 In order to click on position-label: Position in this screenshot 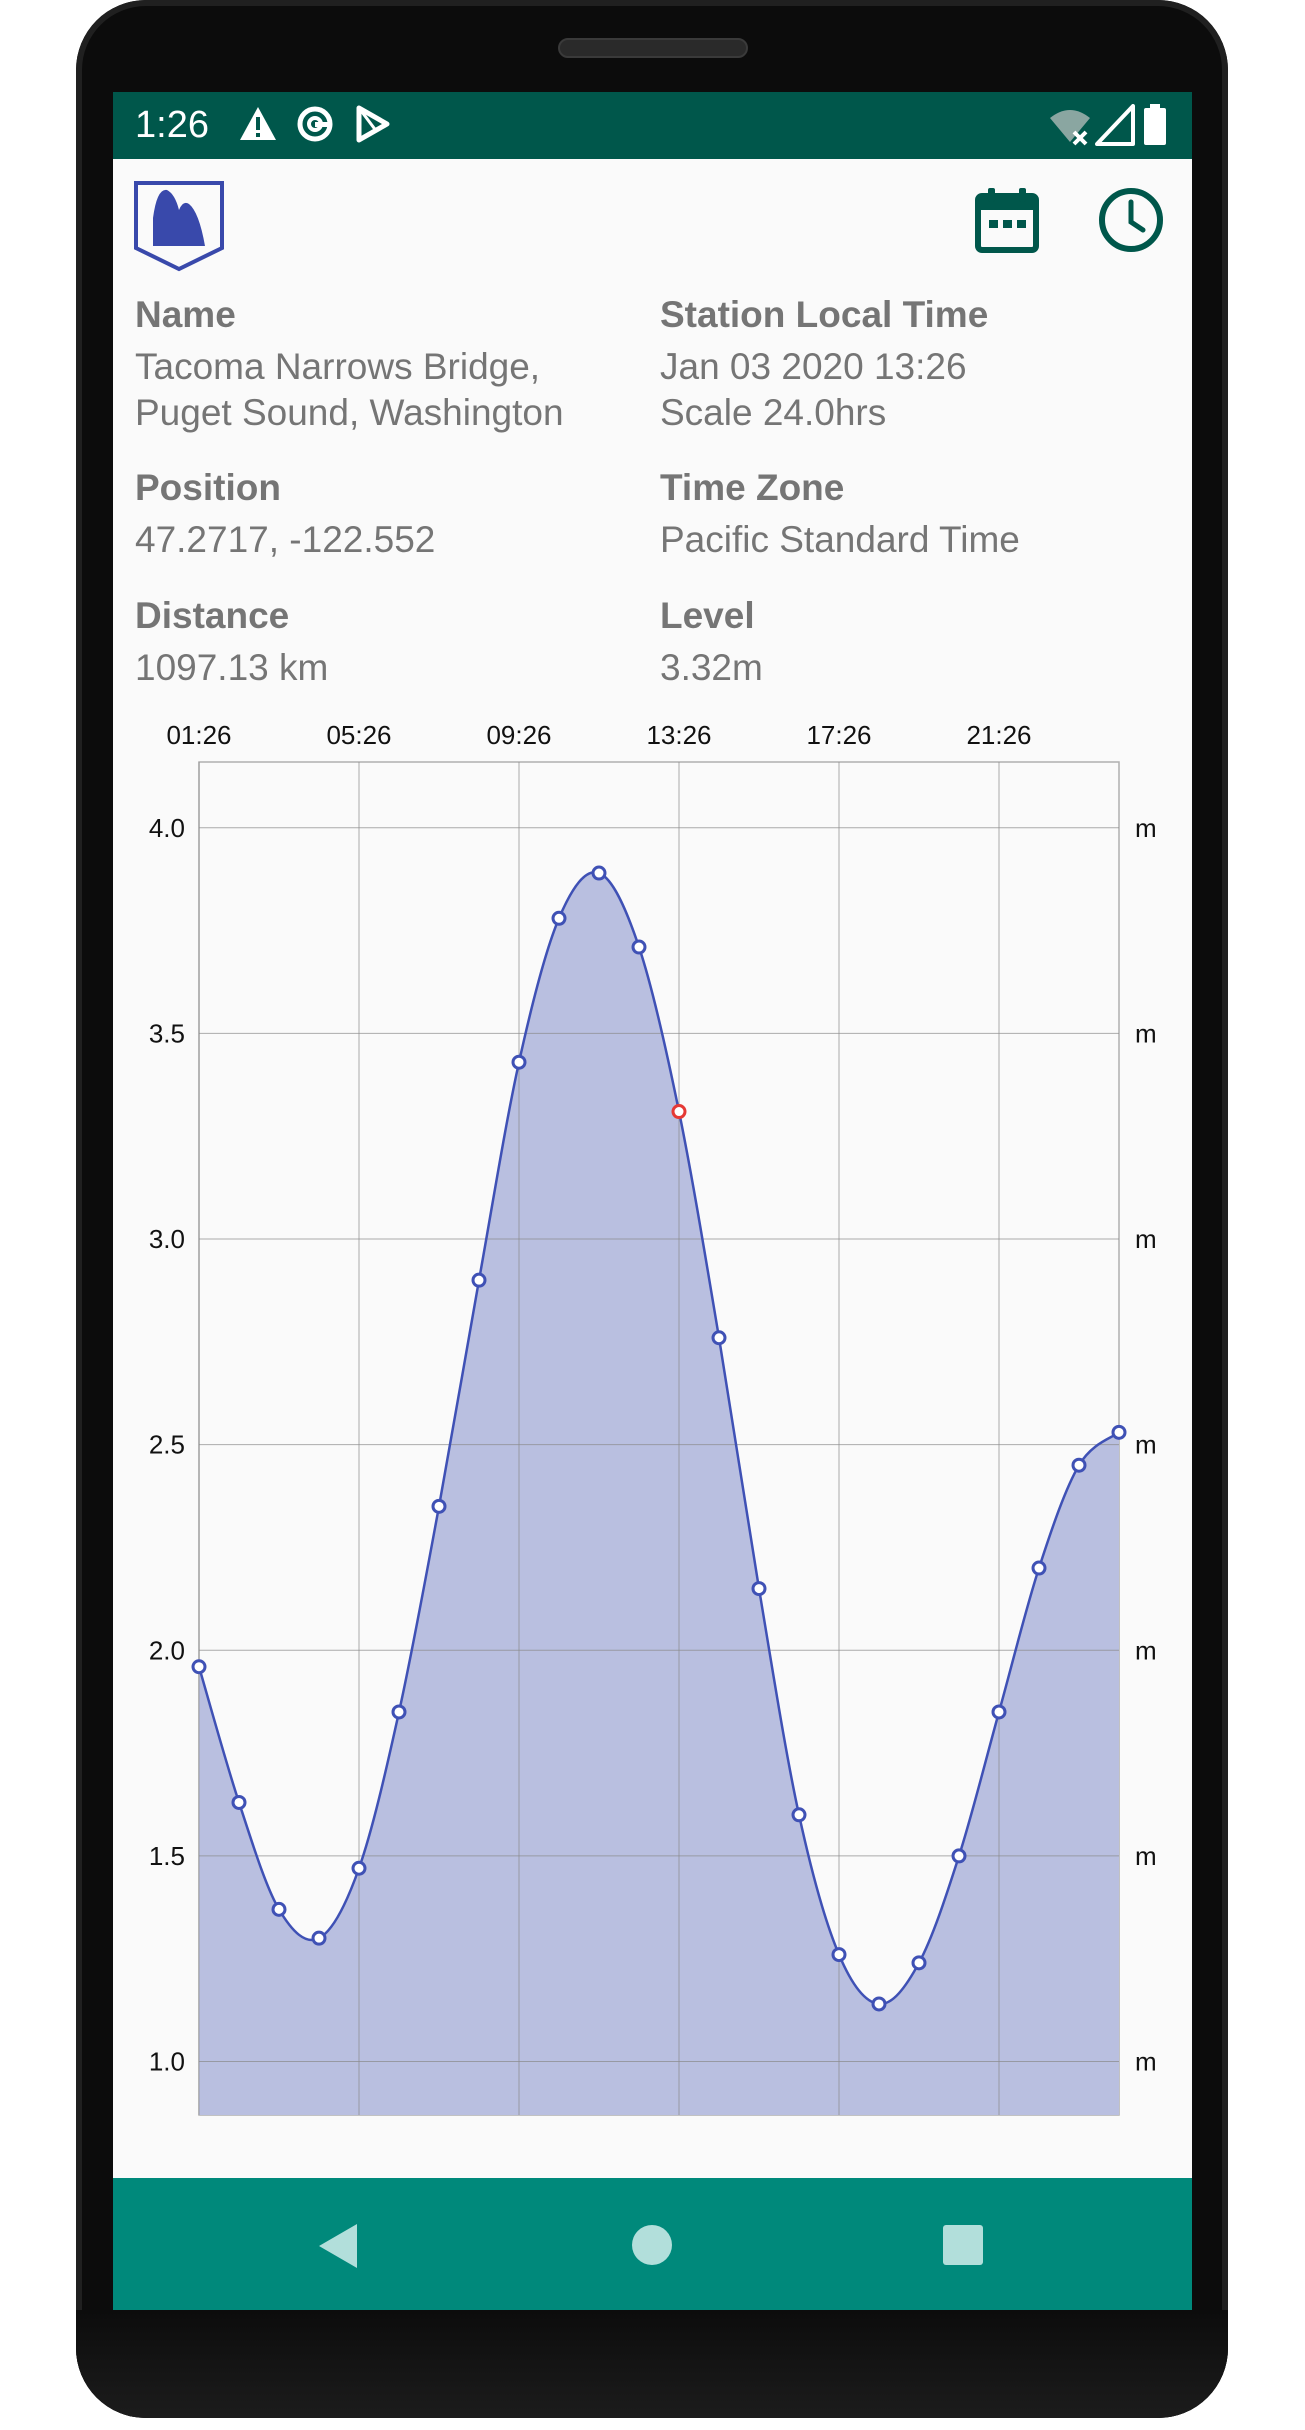, I will do `click(208, 487)`.